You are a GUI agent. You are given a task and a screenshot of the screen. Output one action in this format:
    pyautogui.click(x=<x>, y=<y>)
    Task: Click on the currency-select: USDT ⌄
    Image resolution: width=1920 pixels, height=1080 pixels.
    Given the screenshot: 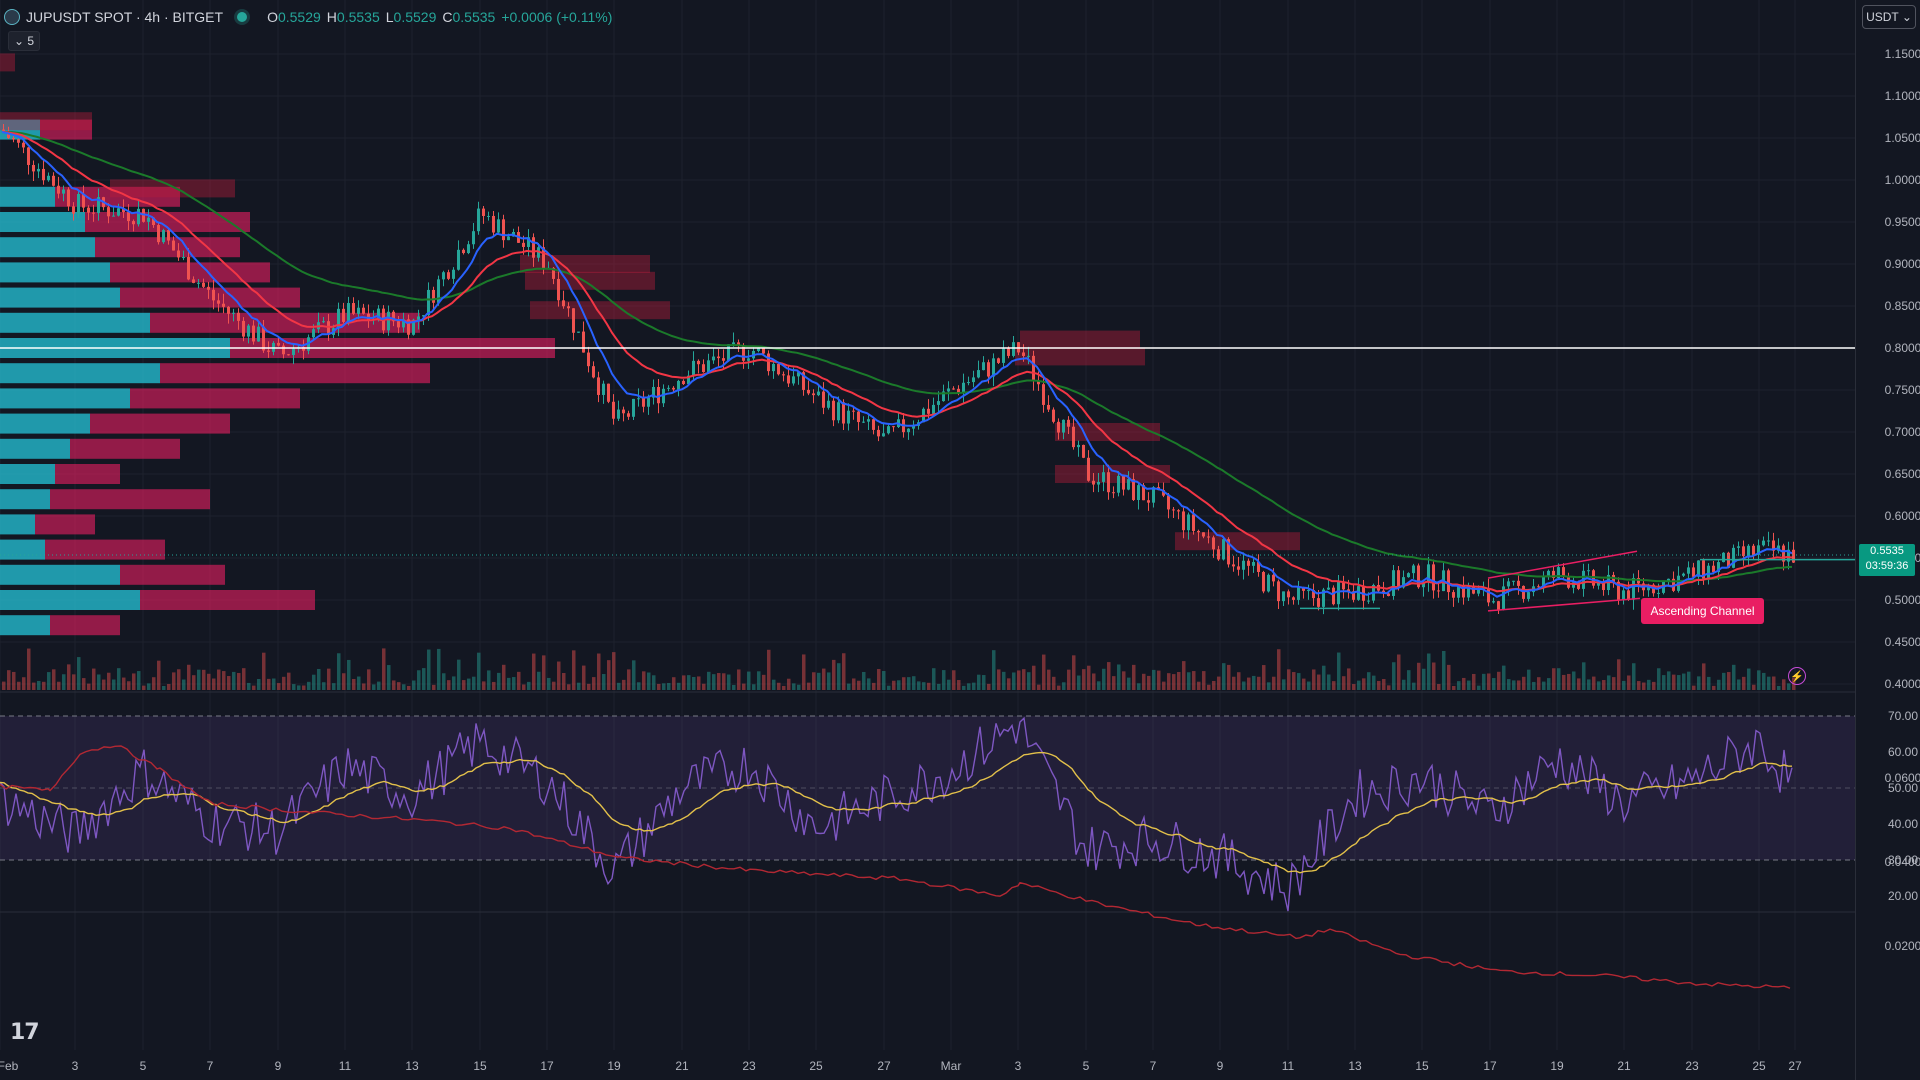 What is the action you would take?
    pyautogui.click(x=1889, y=17)
    